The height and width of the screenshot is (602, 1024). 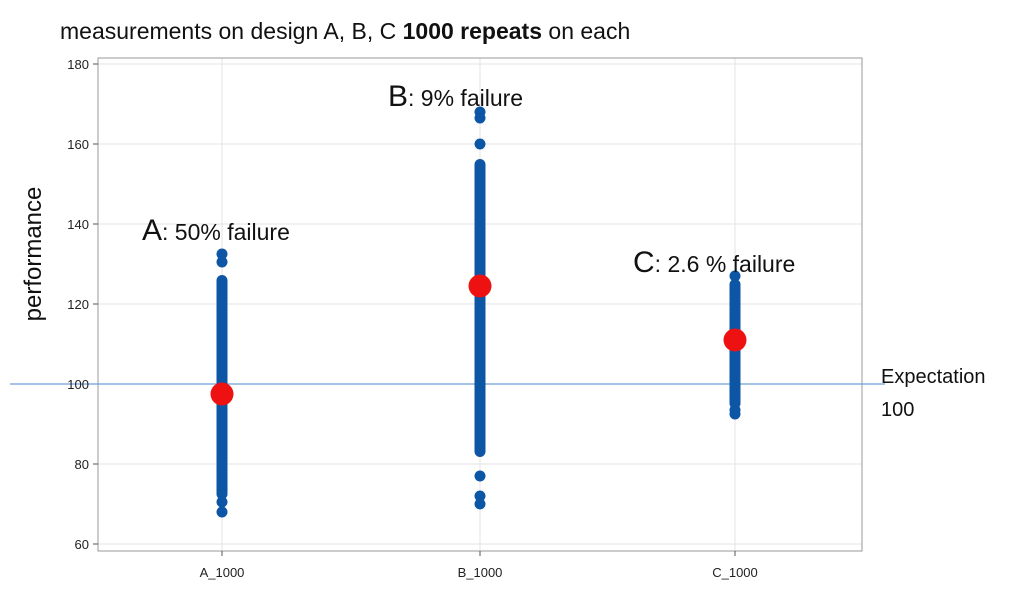 What do you see at coordinates (82, 464) in the screenshot?
I see `y-tick-label: 80` at bounding box center [82, 464].